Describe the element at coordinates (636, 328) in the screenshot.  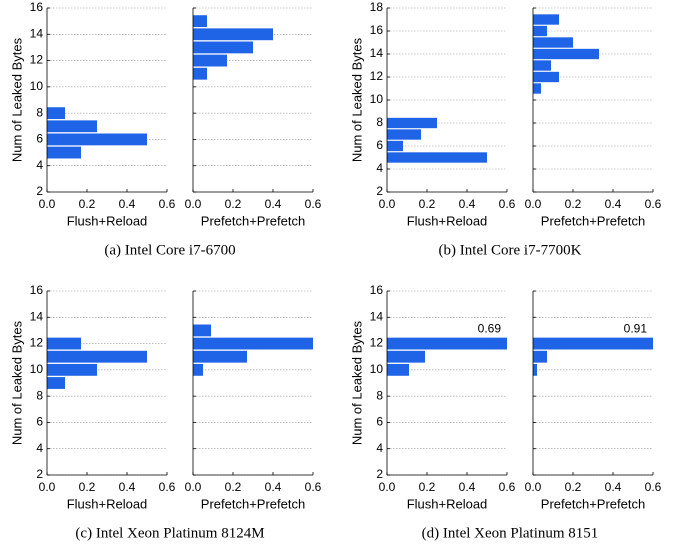
I see `value-label: 0.91` at that location.